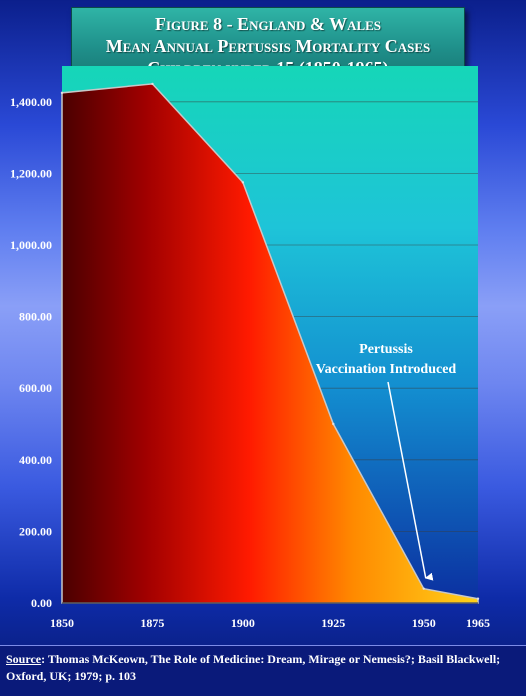 The image size is (526, 696). I want to click on annotation-line-2: Vaccination Introduced, so click(386, 369).